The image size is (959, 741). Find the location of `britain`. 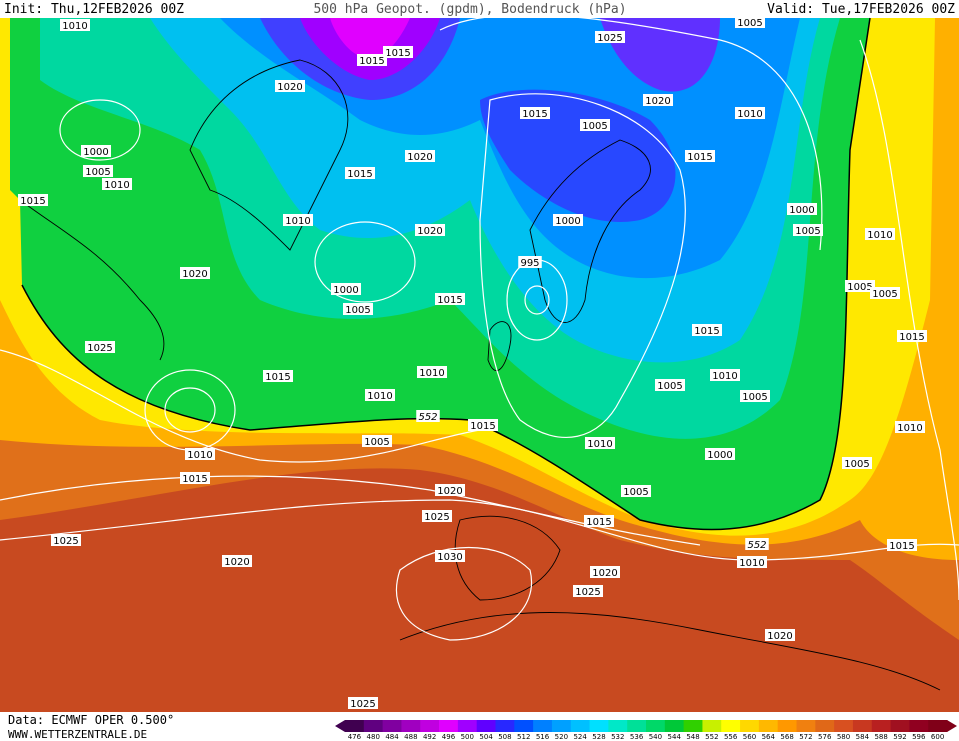

britain is located at coordinates (499, 346).